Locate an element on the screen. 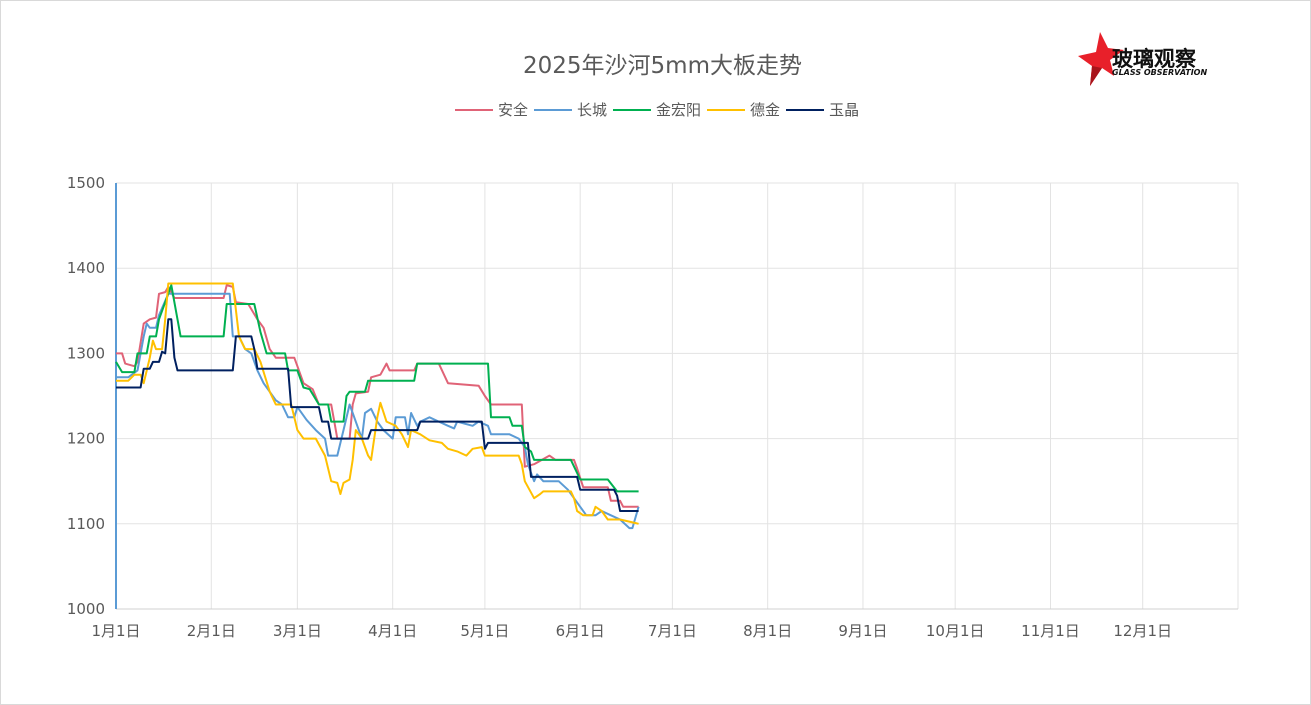  y-tick-label: 1500 is located at coordinates (86, 183).